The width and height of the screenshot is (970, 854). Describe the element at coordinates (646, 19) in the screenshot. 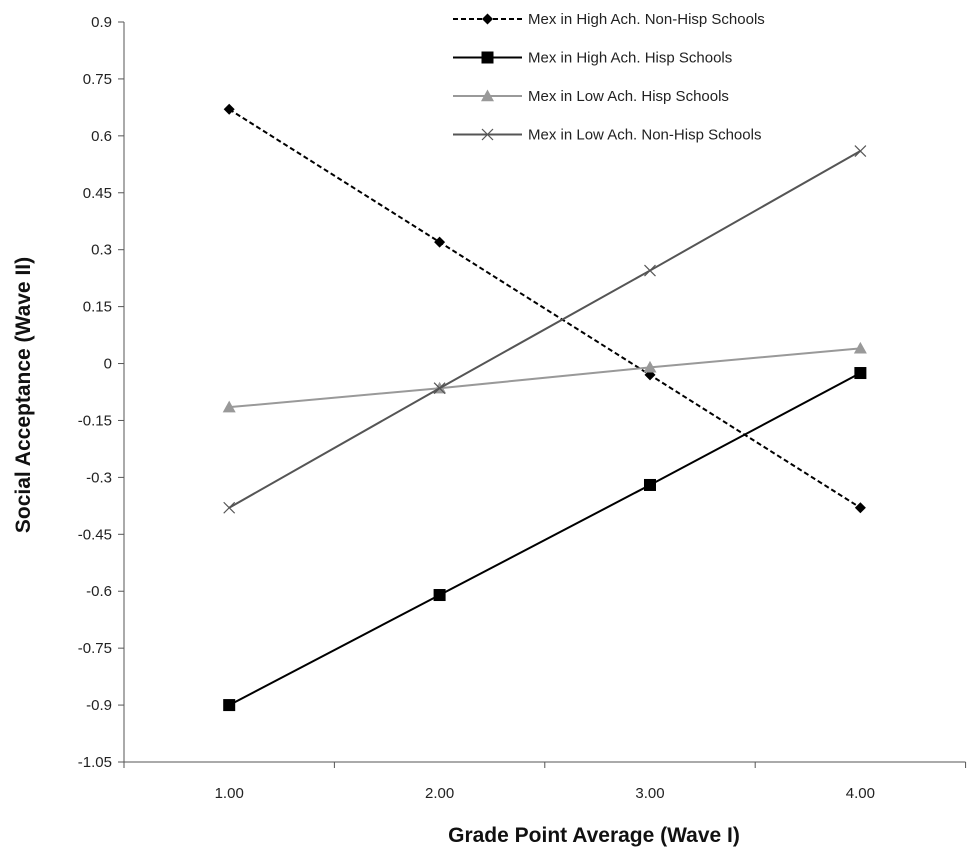

I see `legend-label: Mex in High Ach. Non-Hisp Schools` at that location.